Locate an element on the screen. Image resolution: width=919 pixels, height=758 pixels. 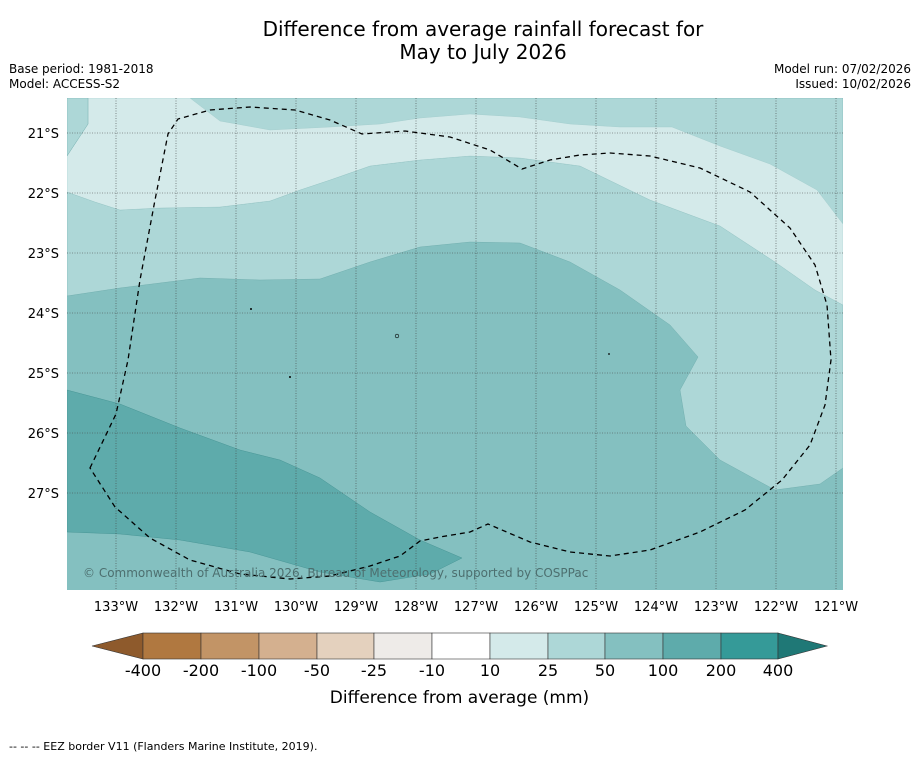
lat-labels: 21°S 22°S 23°S 24°S 25°S 26°S 27°S is located at coordinates (43, 314).